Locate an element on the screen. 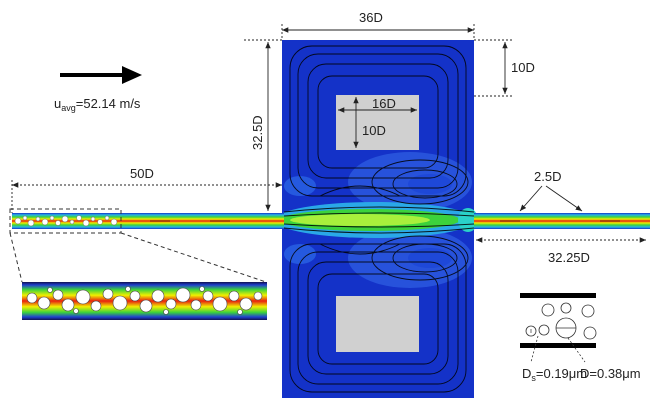 The image size is (652, 399). velocity-label: uavg=52.14 m/s is located at coordinates (97, 104).